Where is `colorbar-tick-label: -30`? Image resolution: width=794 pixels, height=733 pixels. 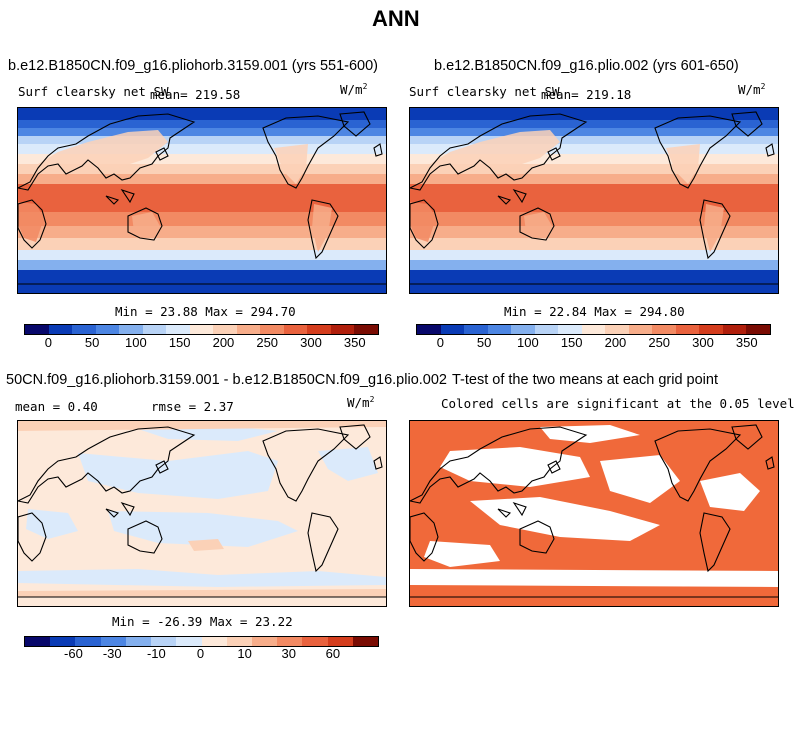
colorbar-tick-label: -30 is located at coordinates (112, 653).